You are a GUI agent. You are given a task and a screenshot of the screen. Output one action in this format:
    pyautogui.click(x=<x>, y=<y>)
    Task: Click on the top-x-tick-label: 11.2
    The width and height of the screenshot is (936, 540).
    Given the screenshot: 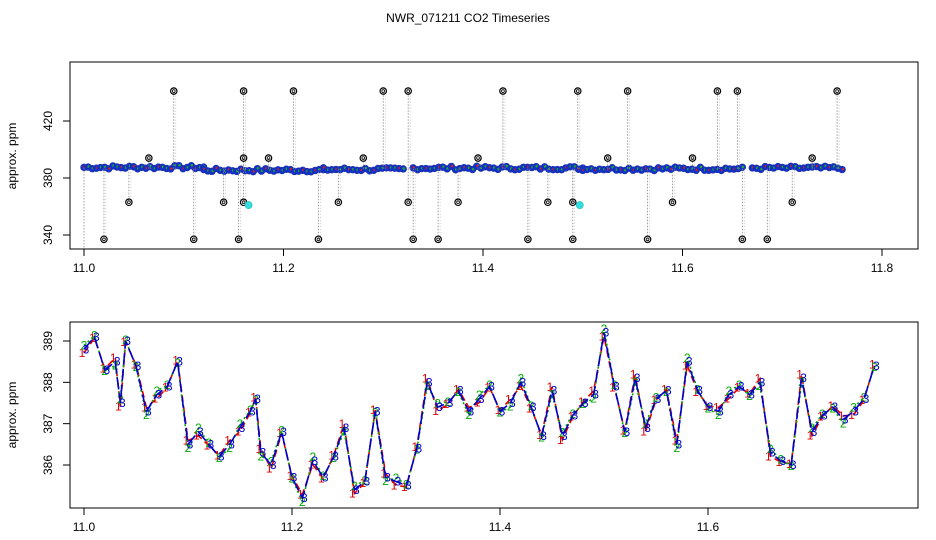 What is the action you would take?
    pyautogui.click(x=283, y=268)
    